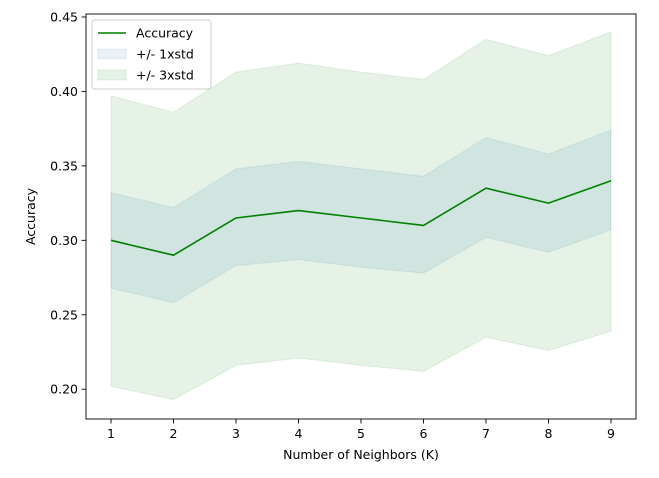  Describe the element at coordinates (64, 314) in the screenshot. I see `y-tick-label: 0.25` at that location.